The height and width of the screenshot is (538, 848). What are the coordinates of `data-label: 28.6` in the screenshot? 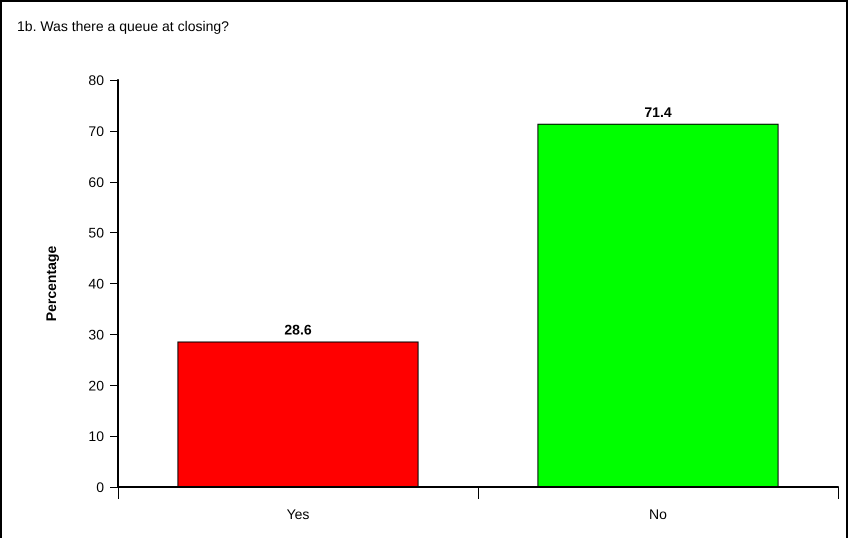 It's located at (298, 329).